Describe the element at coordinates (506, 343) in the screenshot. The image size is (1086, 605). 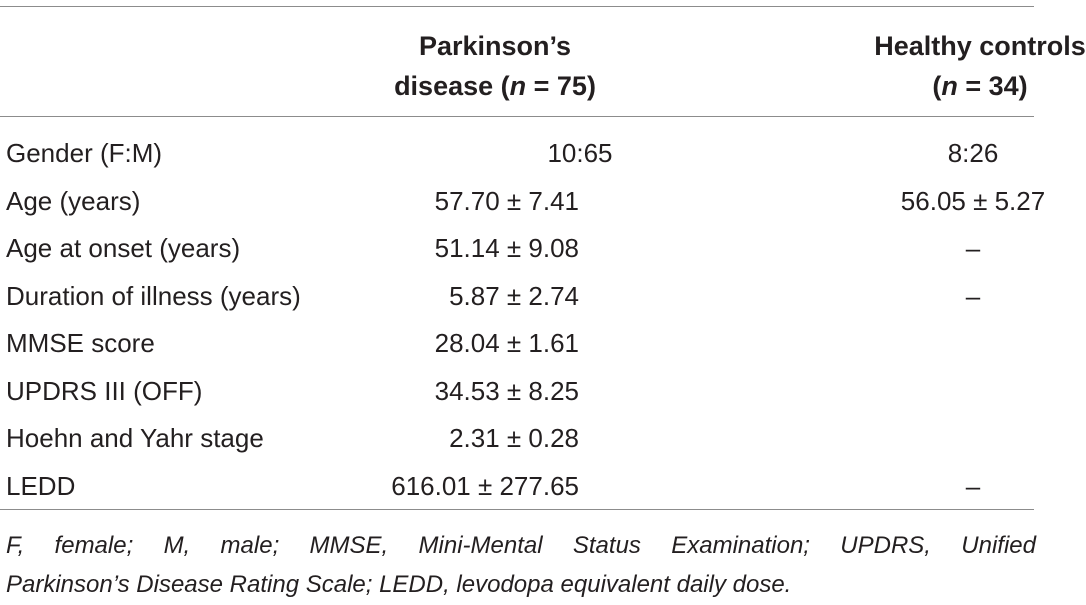
I see `pd-value: 28.04 ± 1.61` at that location.